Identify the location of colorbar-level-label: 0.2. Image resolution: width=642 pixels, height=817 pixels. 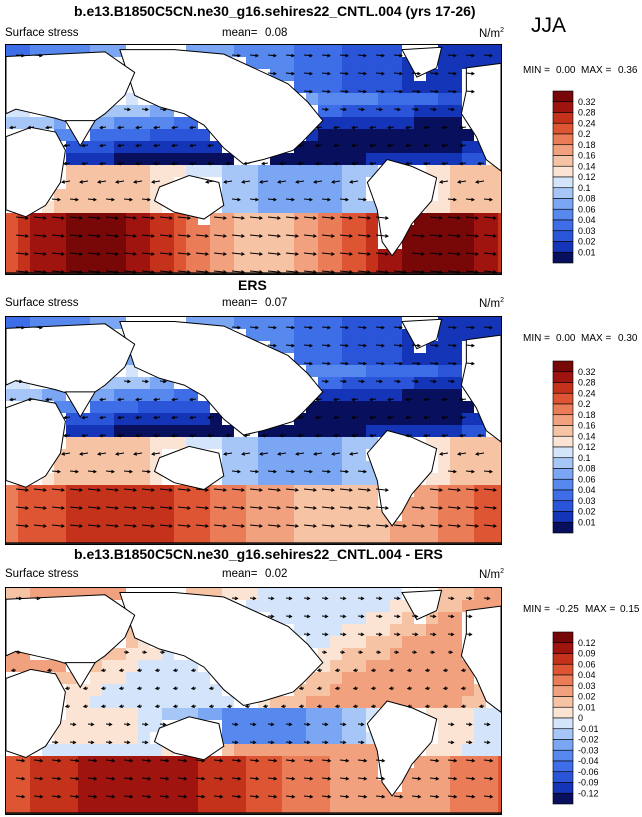
(584, 134).